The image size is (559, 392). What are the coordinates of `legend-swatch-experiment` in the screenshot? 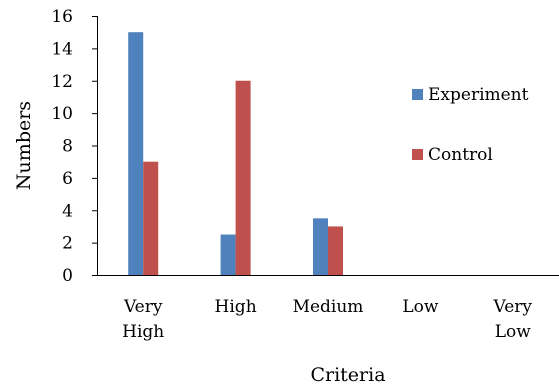 It's located at (417, 94).